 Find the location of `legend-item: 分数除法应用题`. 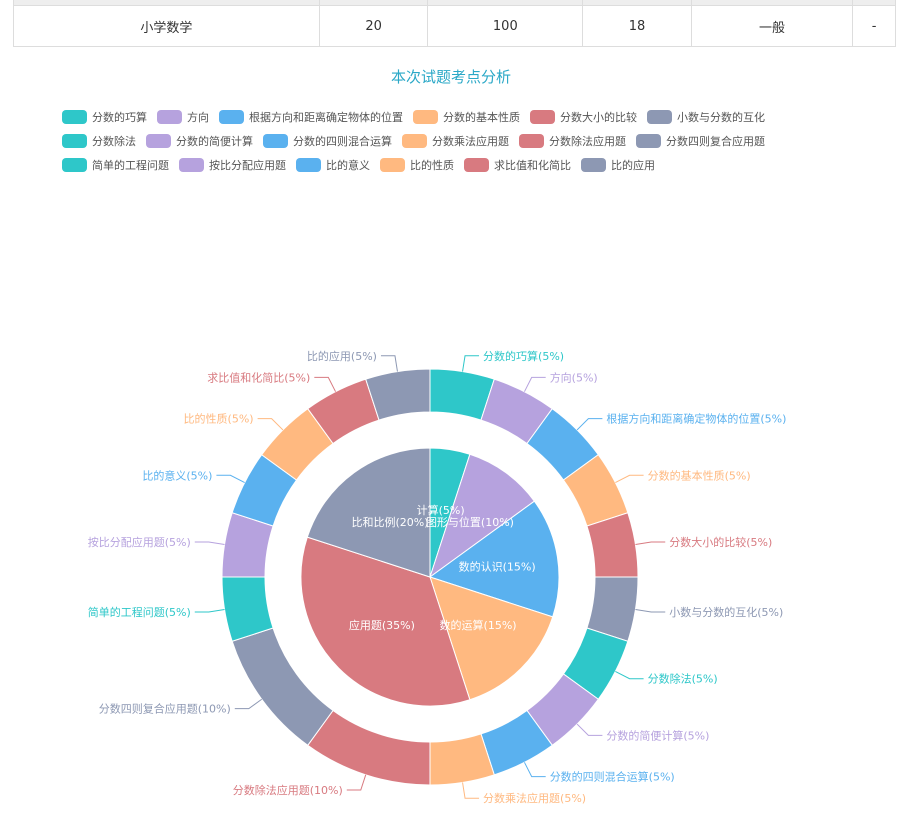

legend-item: 分数除法应用题 is located at coordinates (572, 141).